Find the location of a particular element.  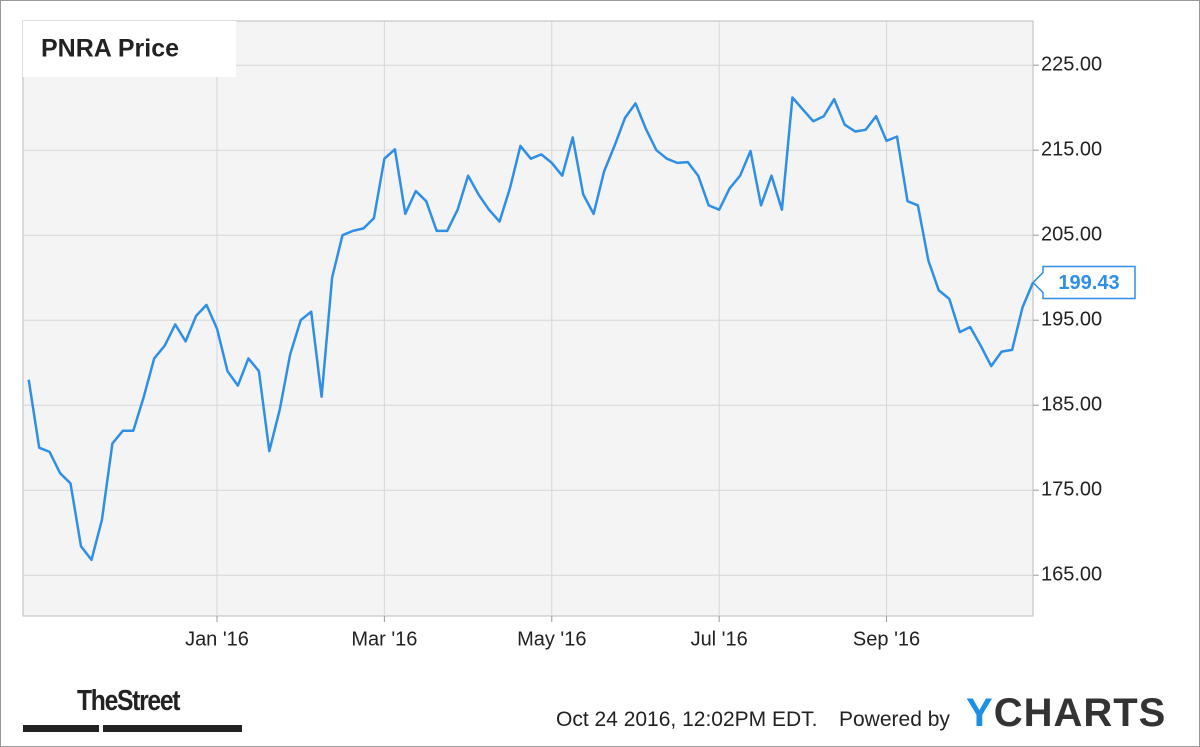

chart-title: PNRA Price is located at coordinates (110, 49).